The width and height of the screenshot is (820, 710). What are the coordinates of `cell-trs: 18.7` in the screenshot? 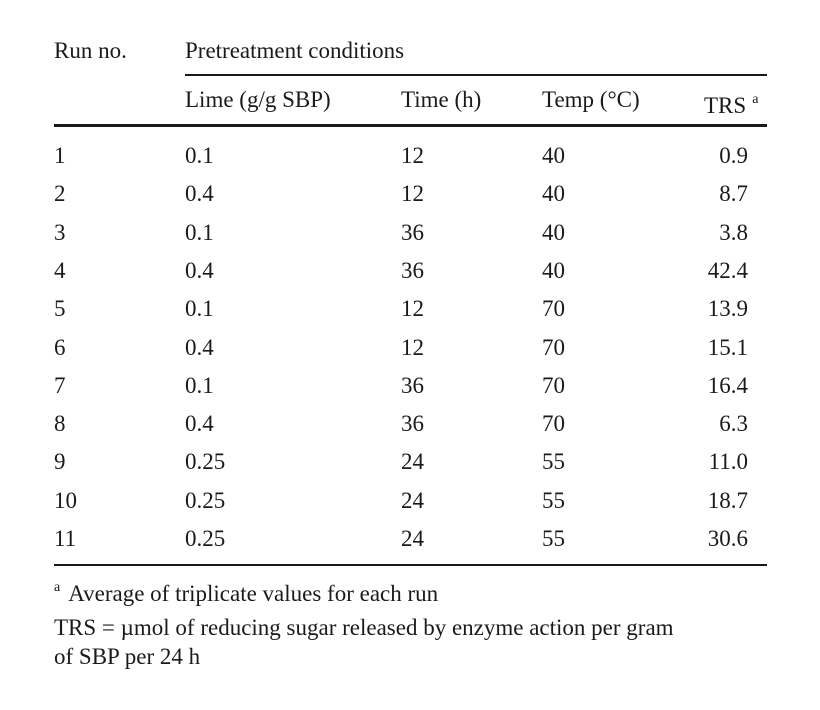 It's located at (727, 500).